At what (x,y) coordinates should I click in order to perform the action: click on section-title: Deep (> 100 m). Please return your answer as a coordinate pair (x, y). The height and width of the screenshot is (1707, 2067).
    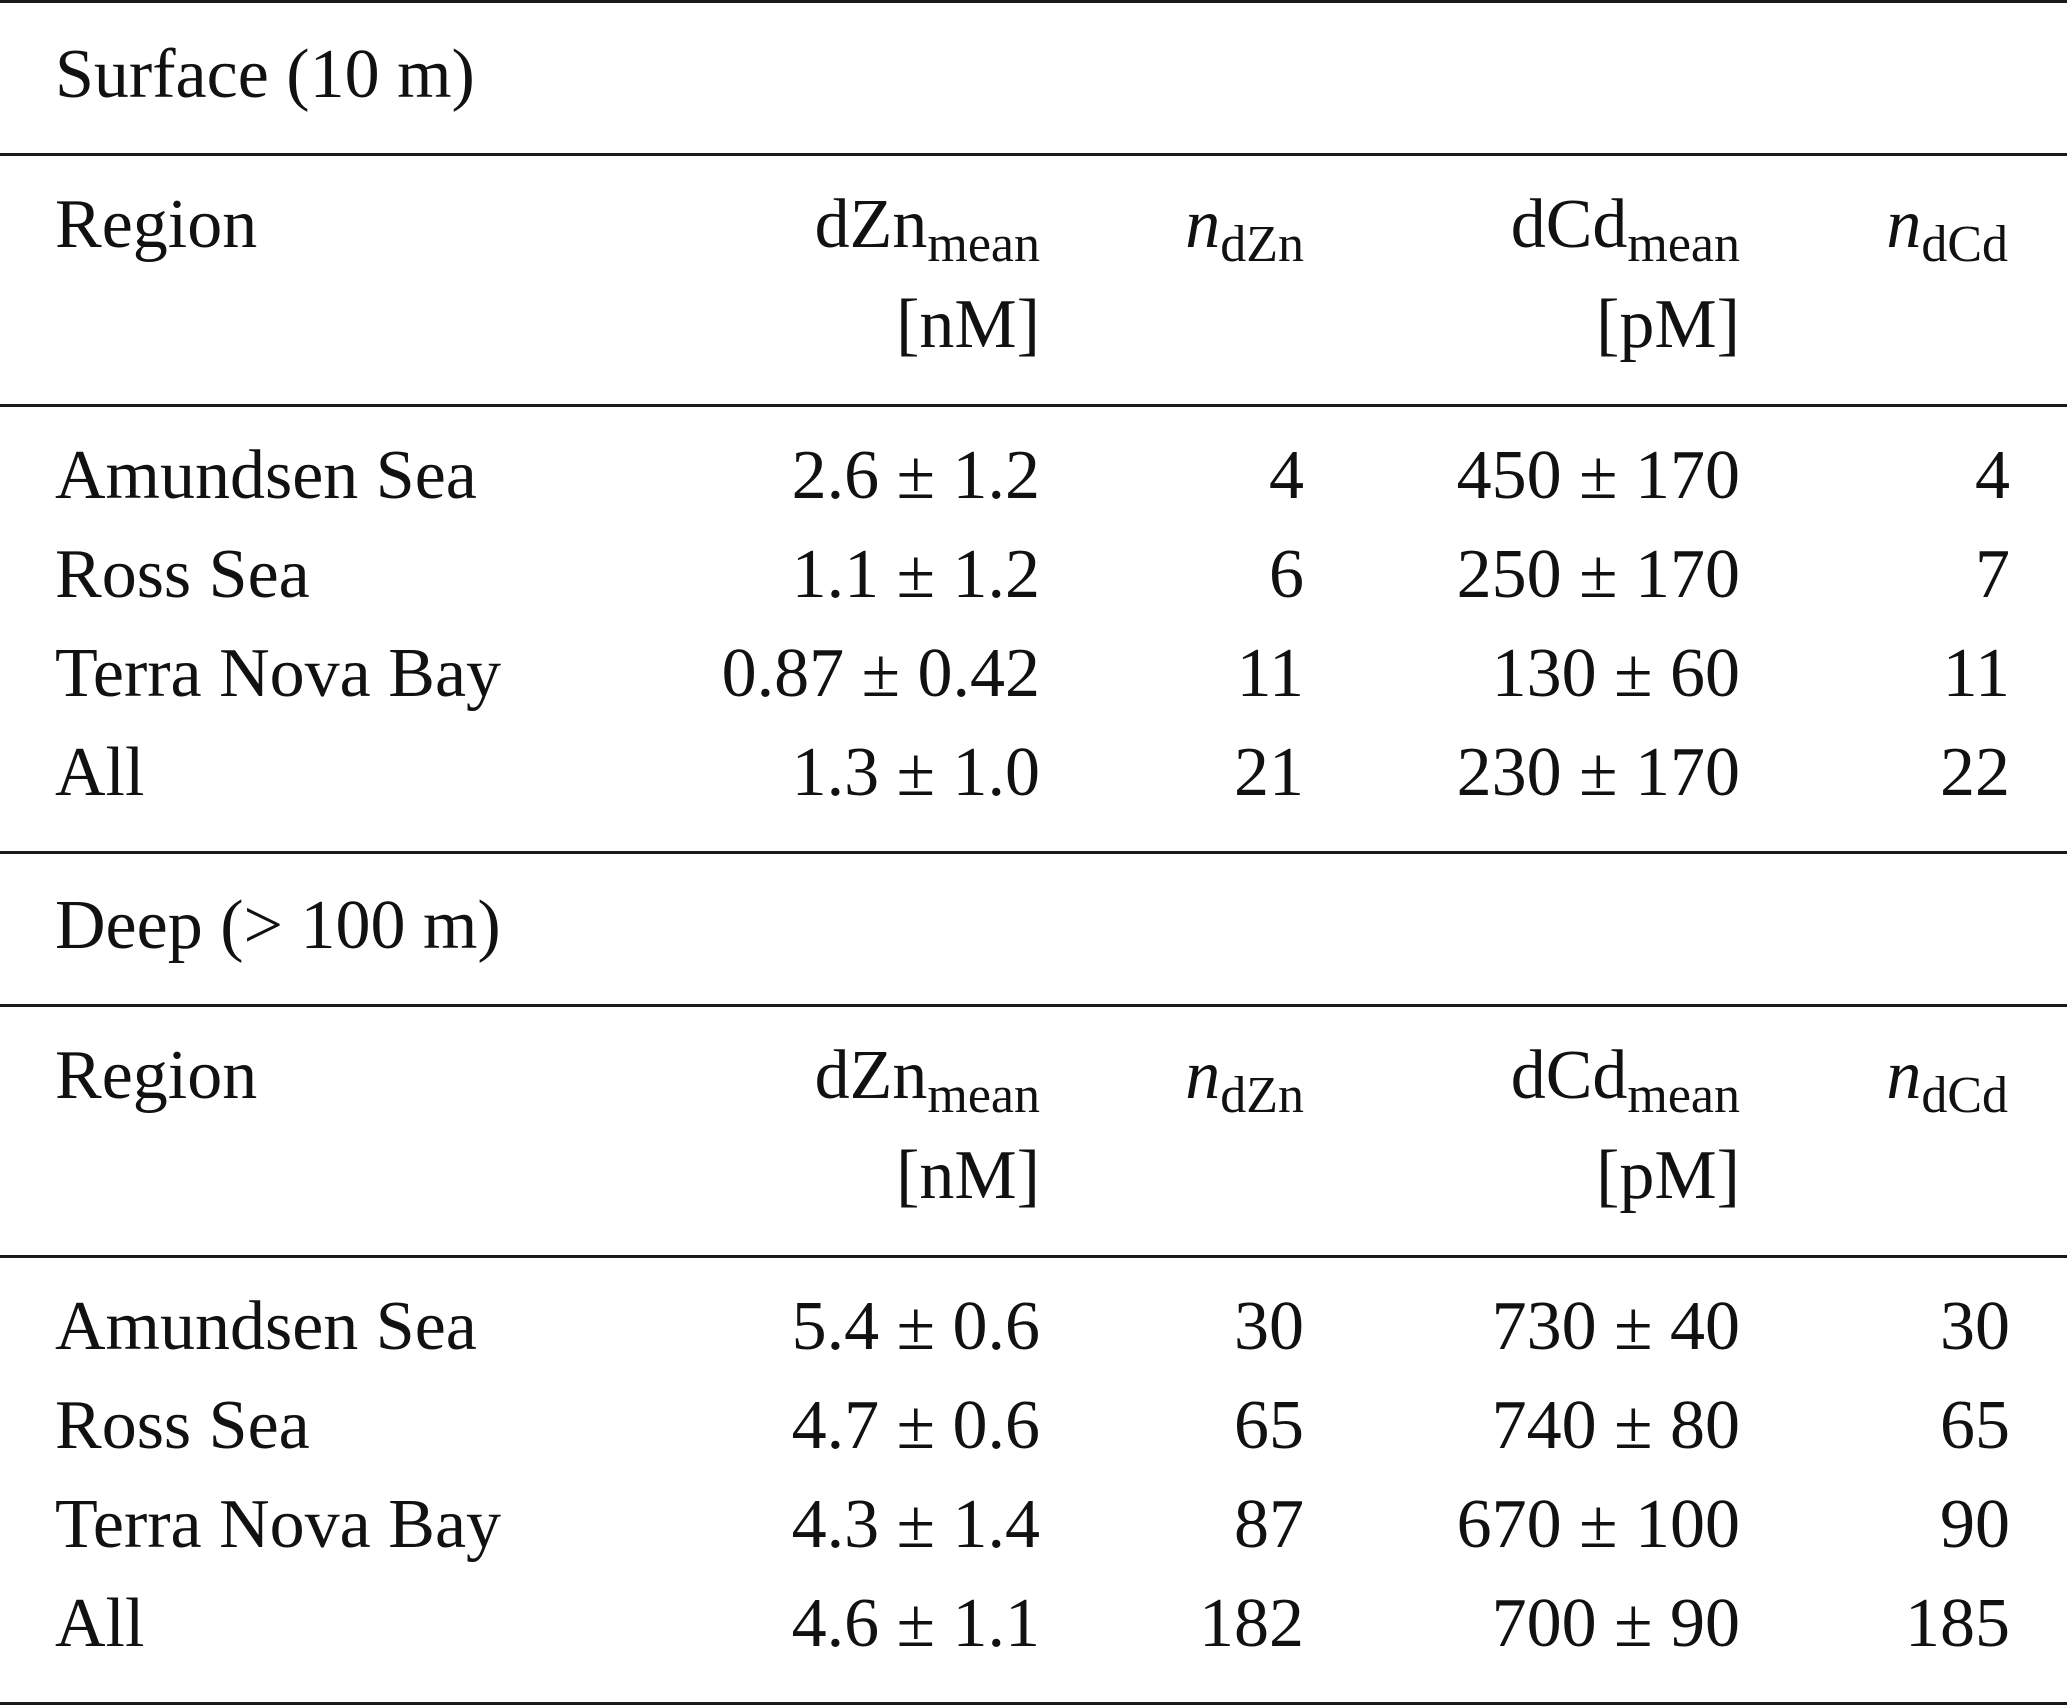
    Looking at the image, I should click on (278, 925).